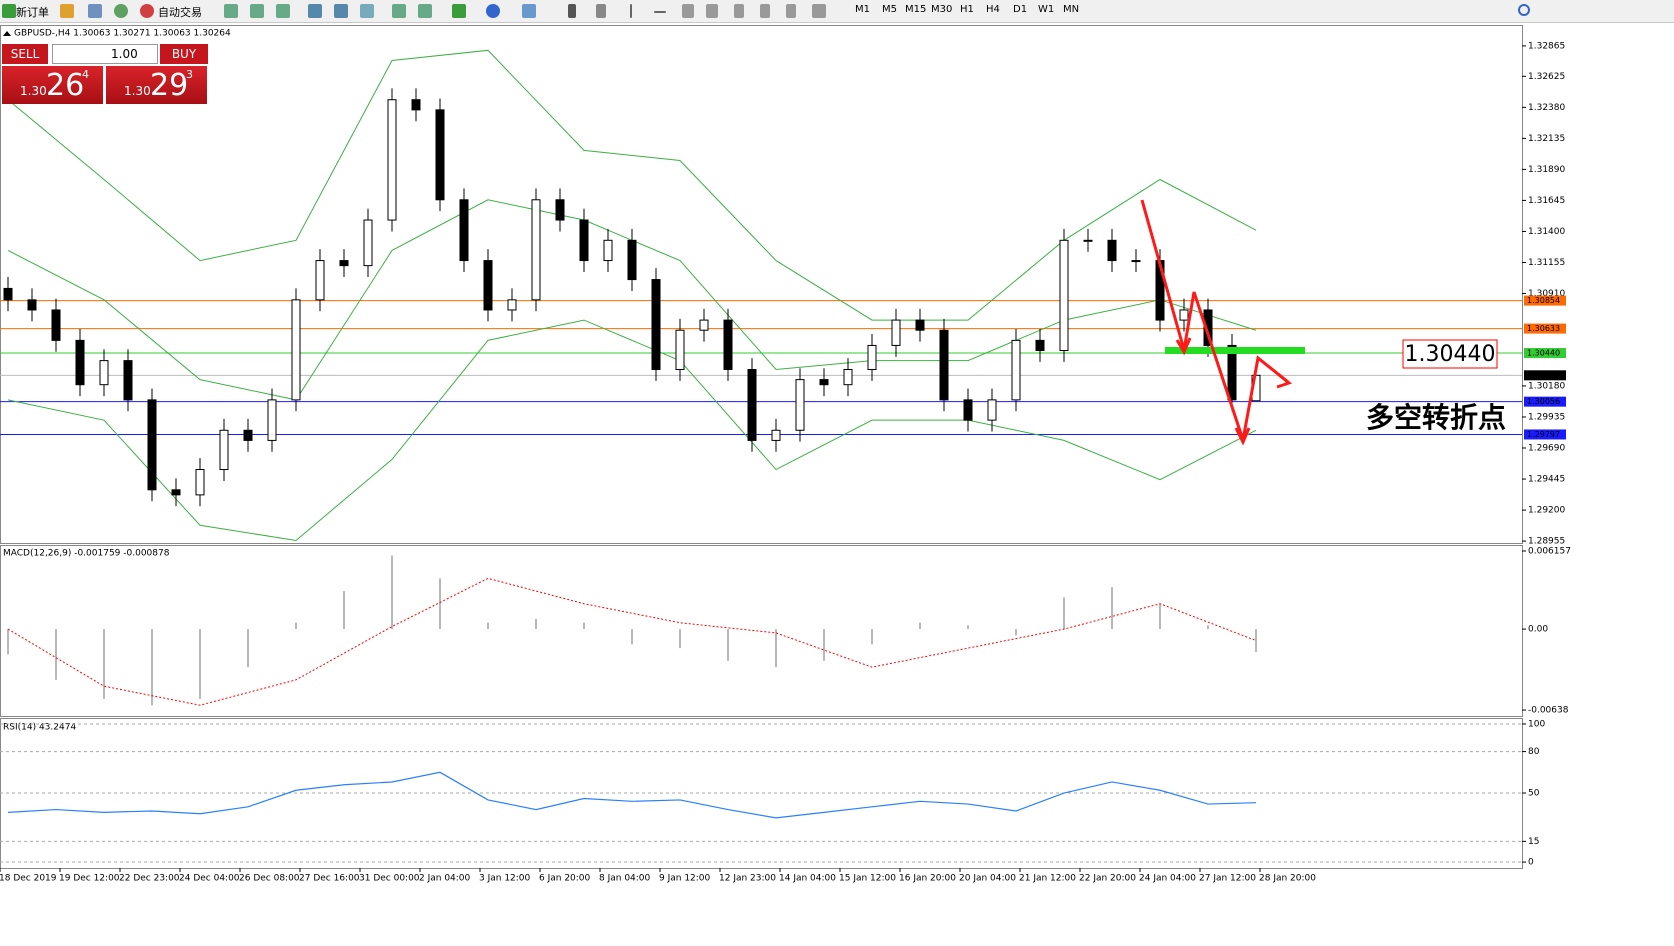  What do you see at coordinates (1534, 752) in the screenshot?
I see `y-tick-label: 80` at bounding box center [1534, 752].